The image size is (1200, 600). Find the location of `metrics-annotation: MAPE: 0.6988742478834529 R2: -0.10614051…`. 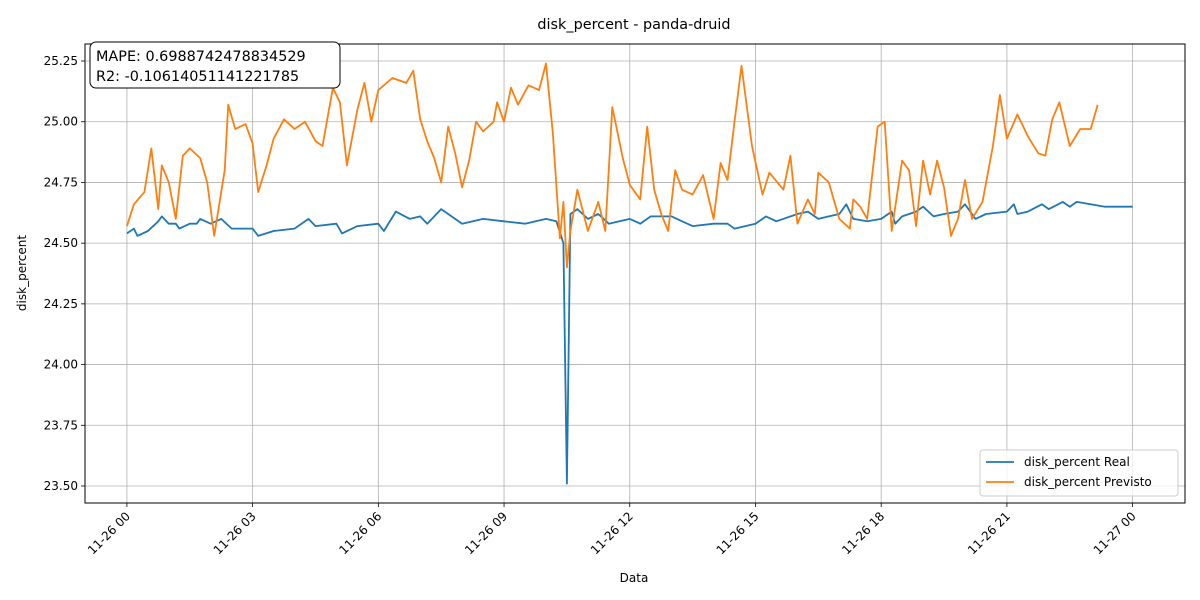

metrics-annotation: MAPE: 0.6988742478834529 R2: -0.10614051… is located at coordinates (215, 65).